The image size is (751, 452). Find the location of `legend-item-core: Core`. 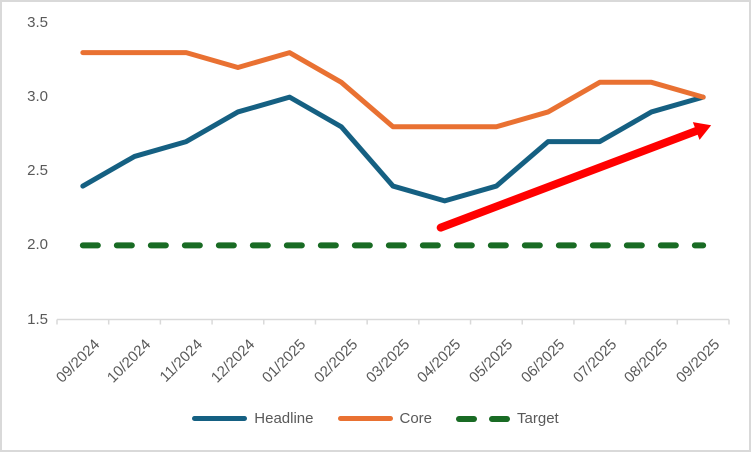

legend-item-core: Core is located at coordinates (385, 418).